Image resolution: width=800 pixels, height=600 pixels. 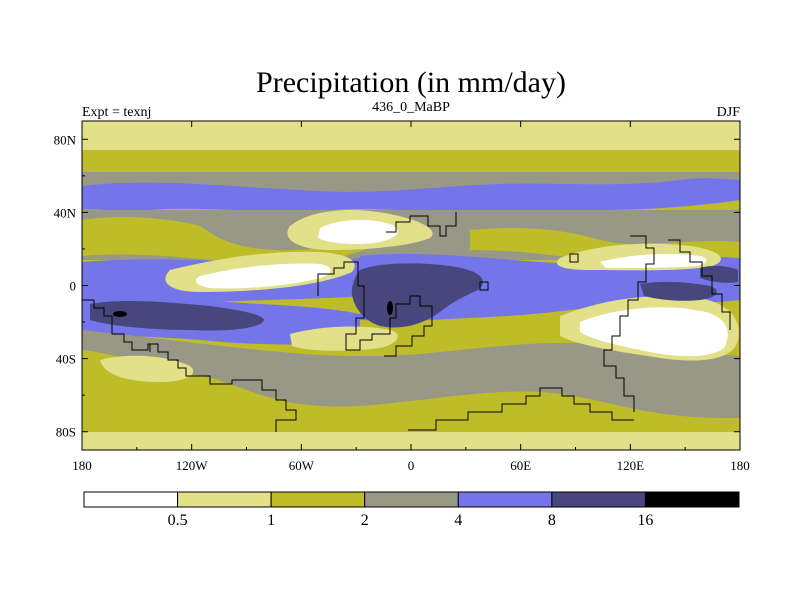 I want to click on x-tick-label: 120E, so click(x=631, y=465).